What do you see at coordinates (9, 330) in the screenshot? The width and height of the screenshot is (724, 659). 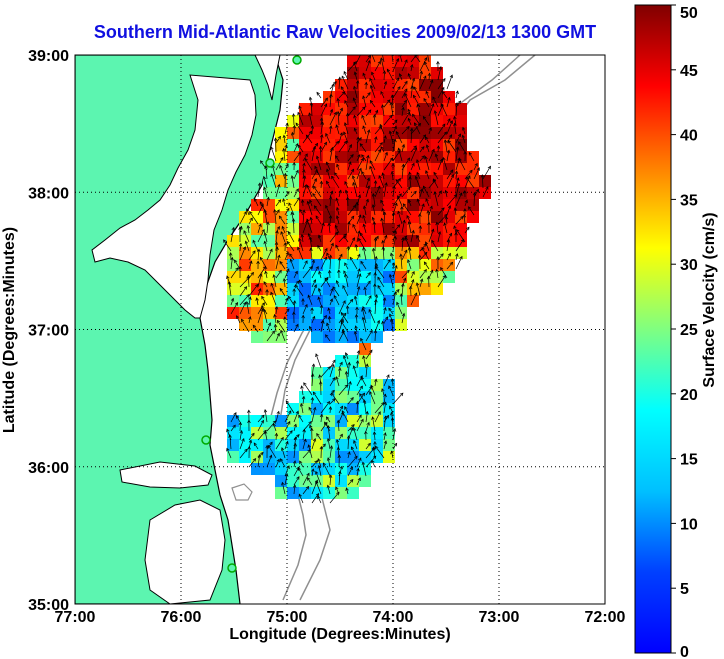 I see `y-axis-label: Latitude (Degrees:Minutes)` at bounding box center [9, 330].